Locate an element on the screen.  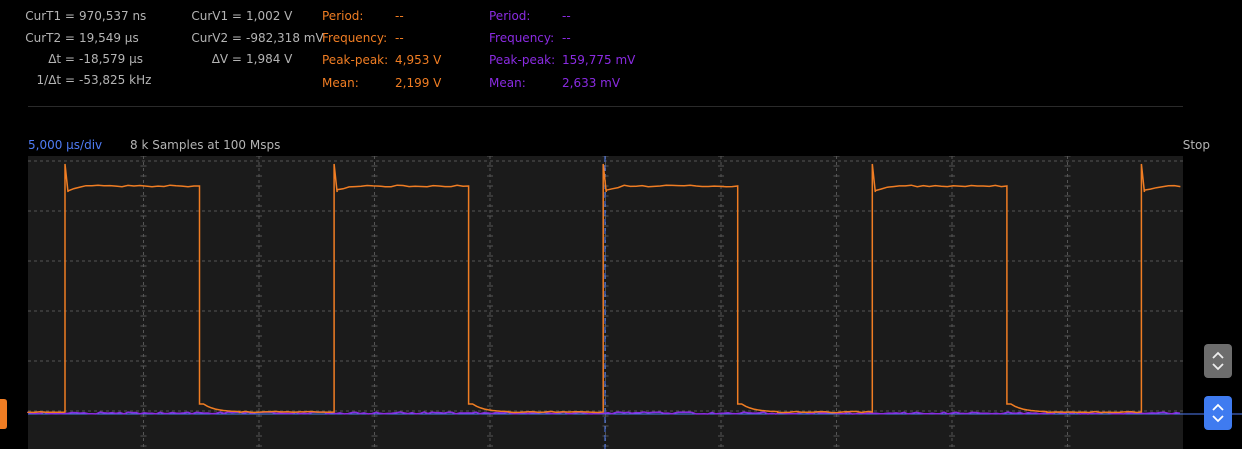
delta-v-label: ΔV = is located at coordinates (196, 59).